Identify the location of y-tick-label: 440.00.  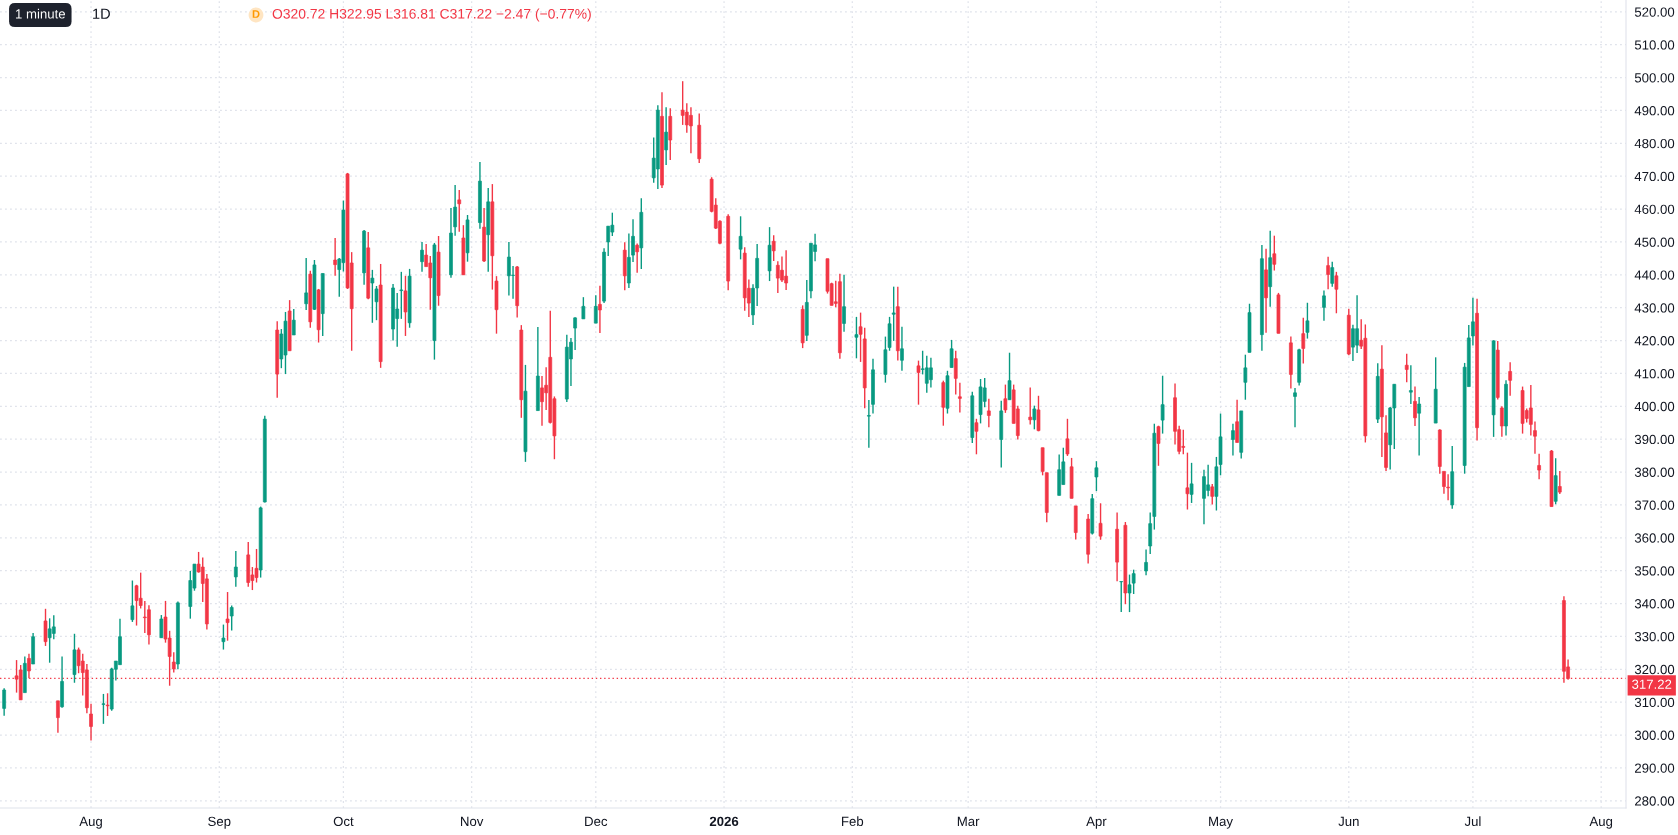
(1654, 275).